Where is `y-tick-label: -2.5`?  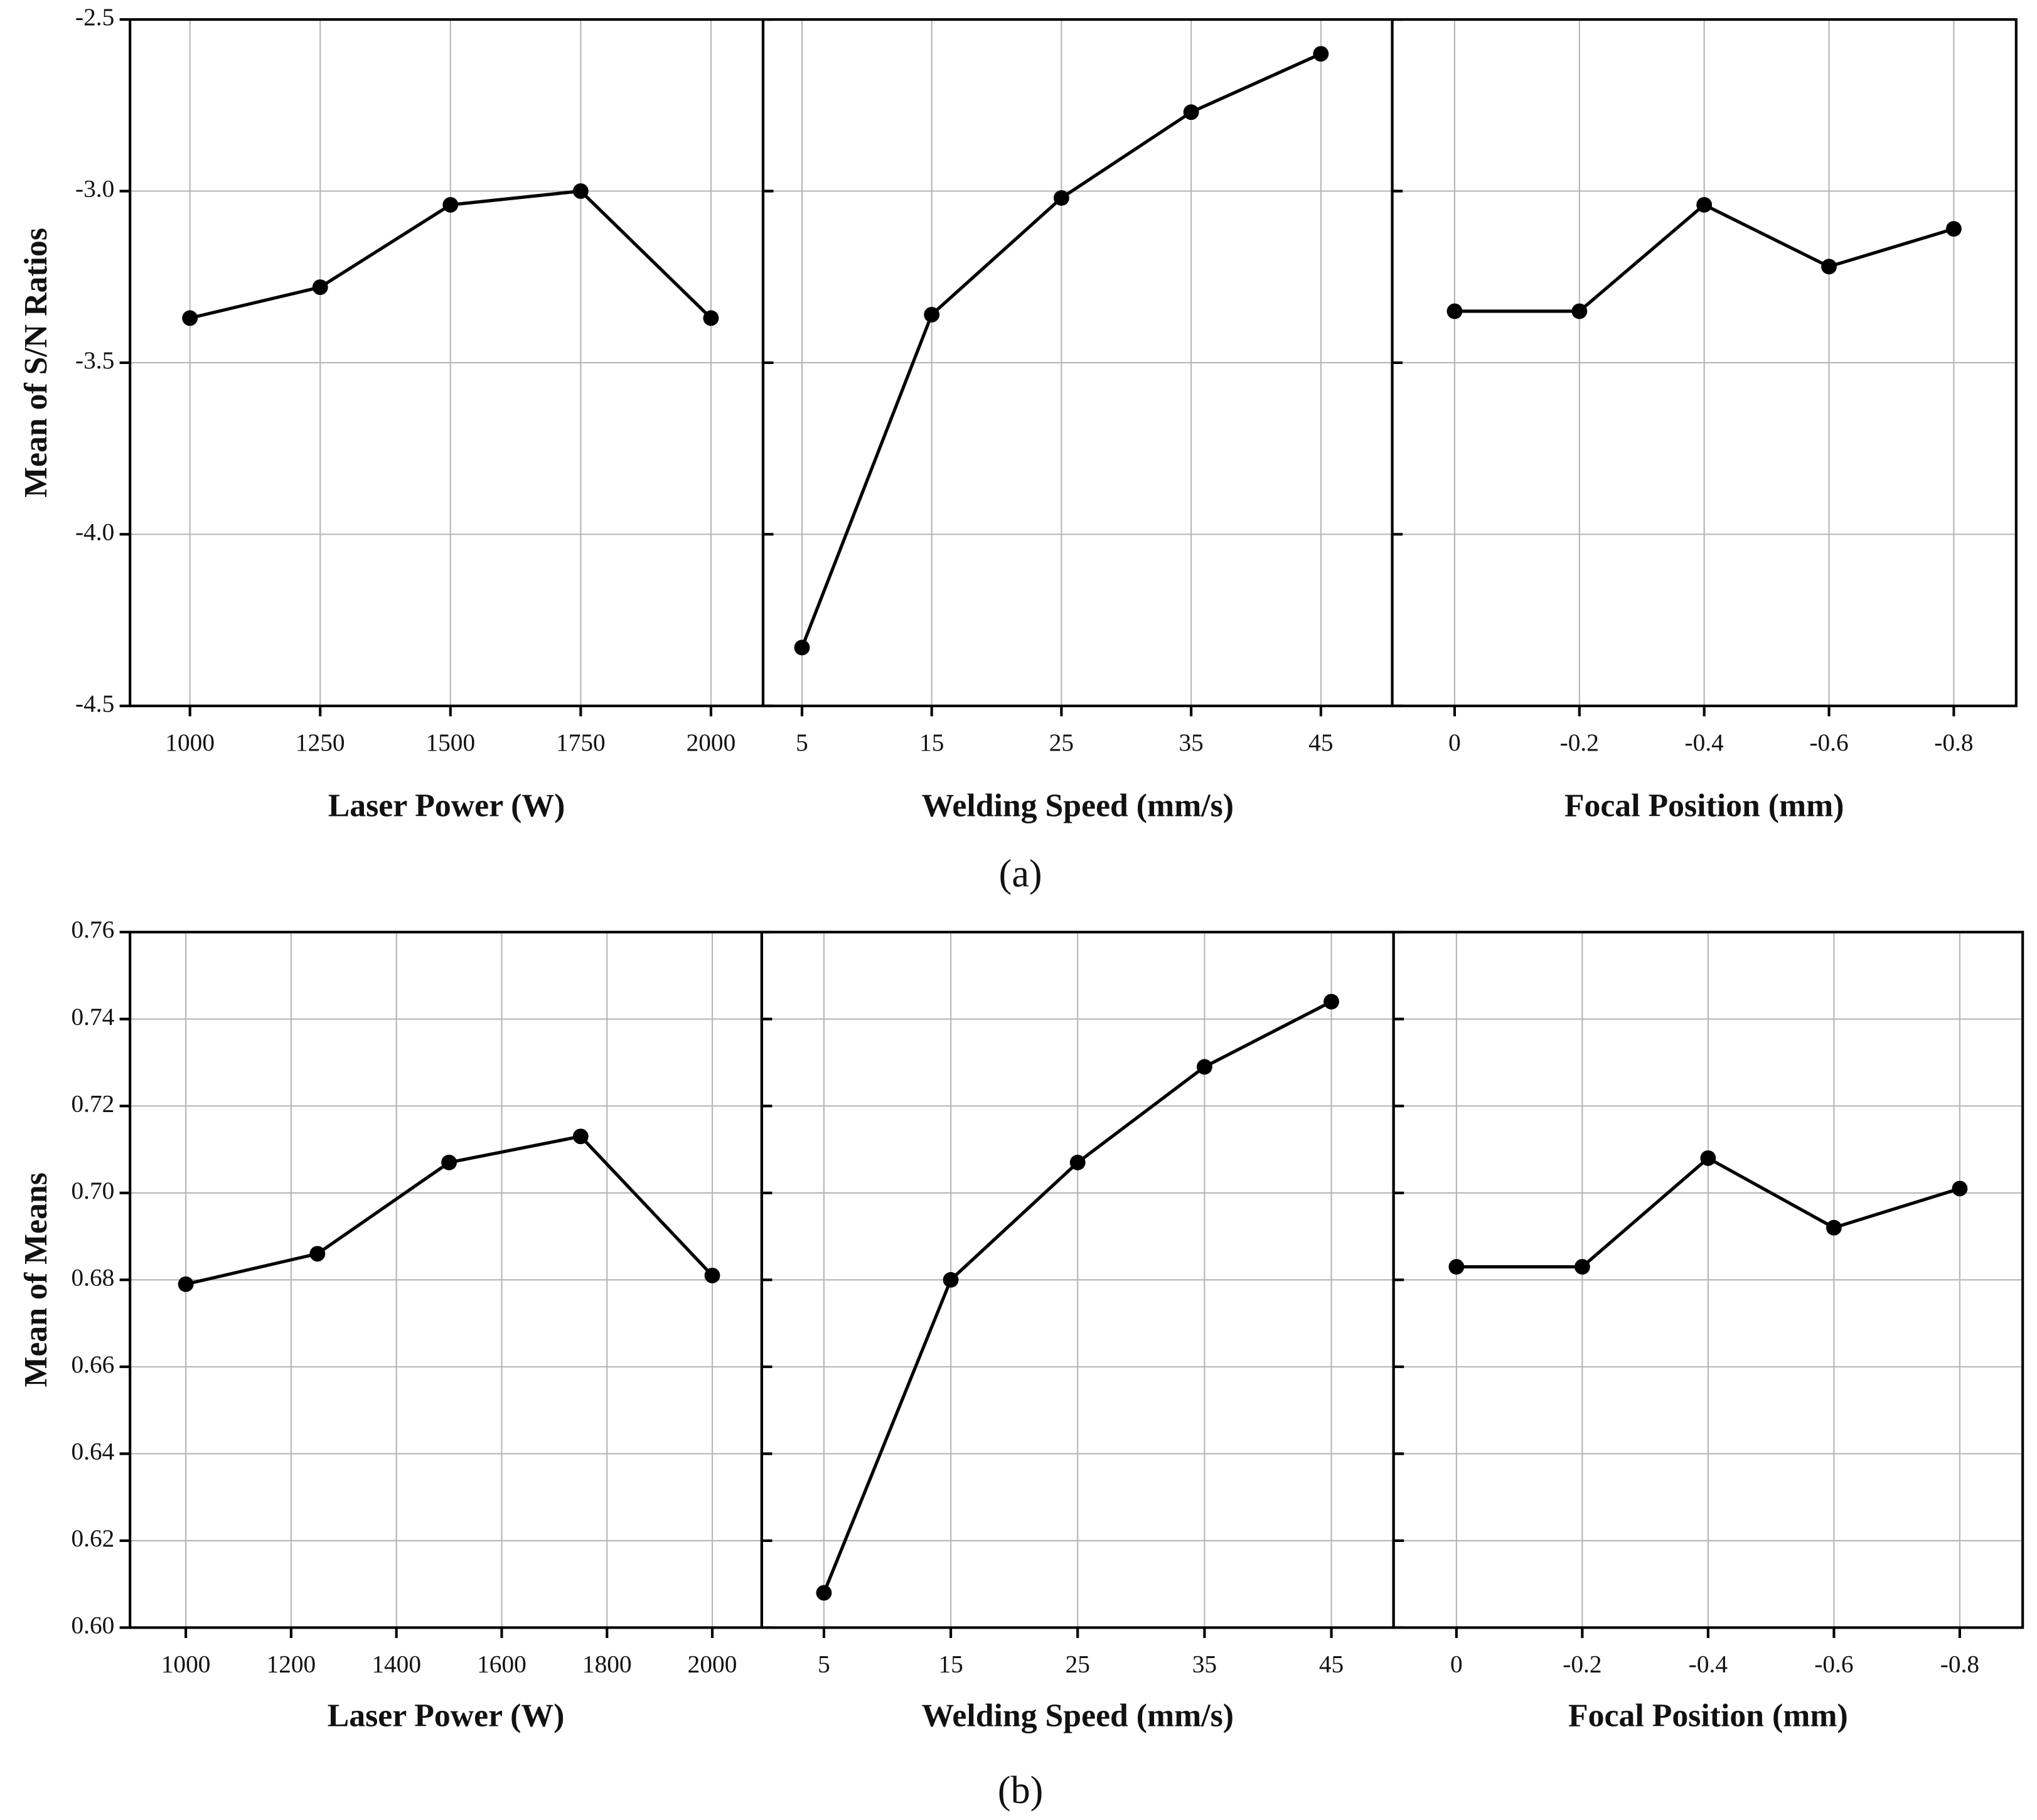
y-tick-label: -2.5 is located at coordinates (94, 17).